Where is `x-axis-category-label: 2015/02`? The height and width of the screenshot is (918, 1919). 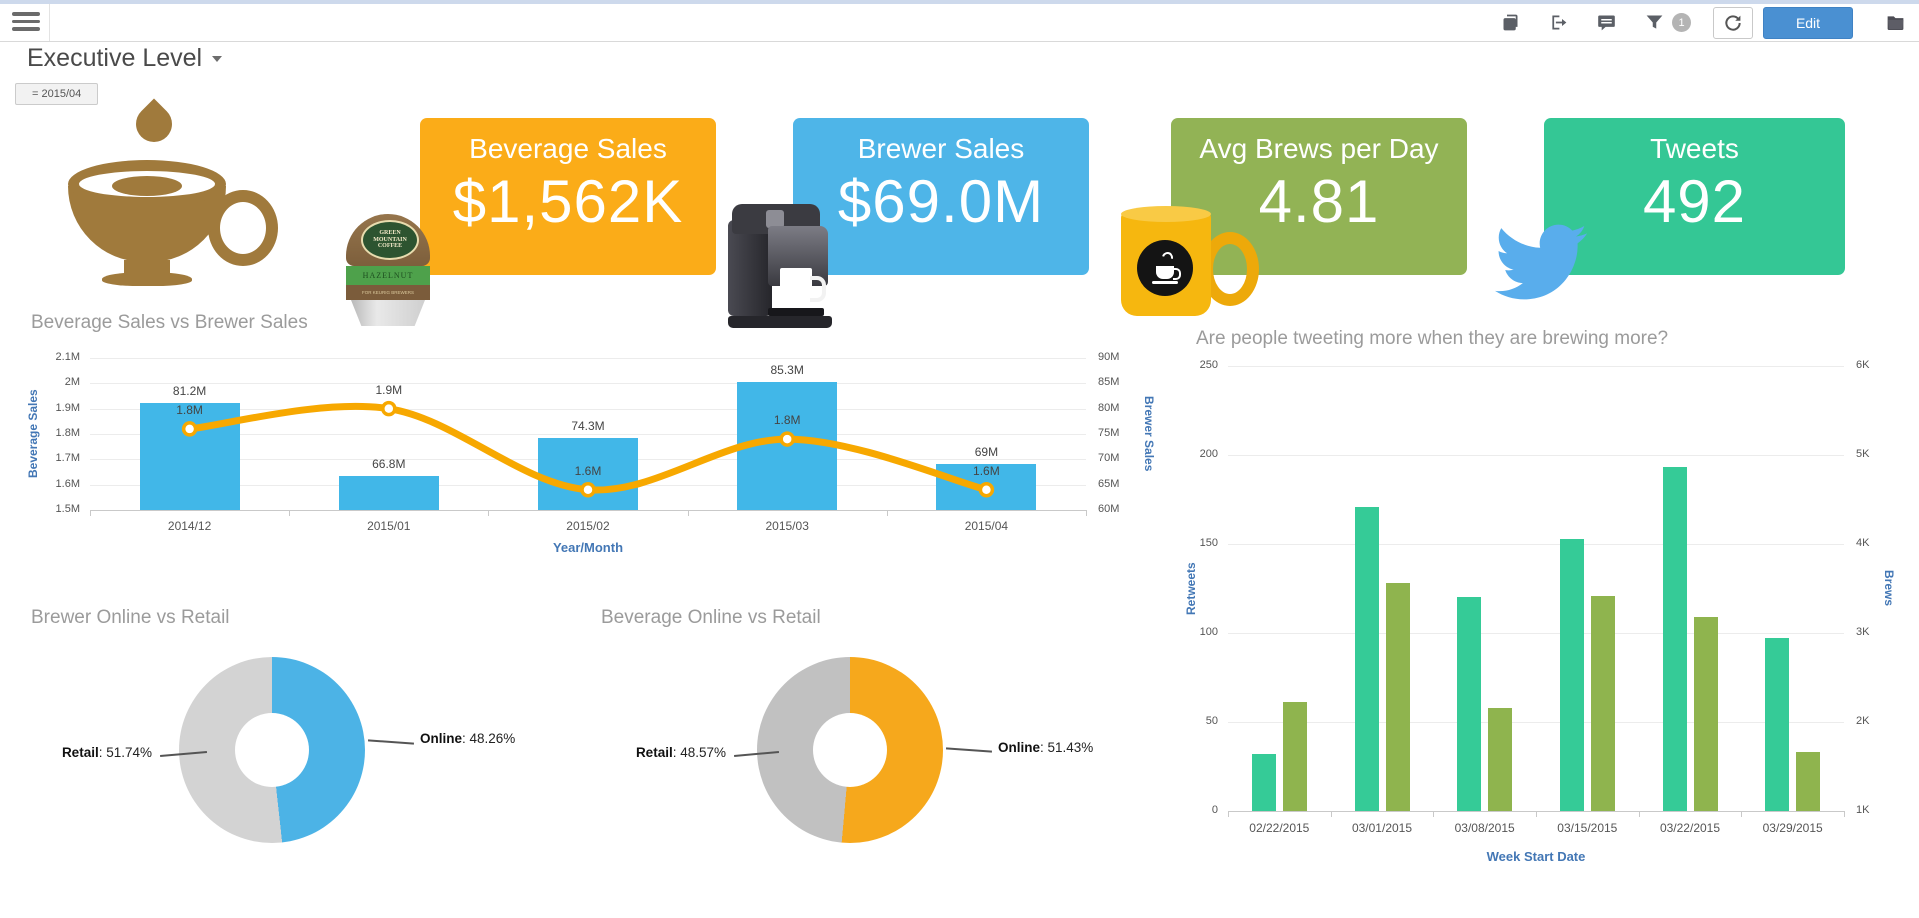 x-axis-category-label: 2015/02 is located at coordinates (588, 526).